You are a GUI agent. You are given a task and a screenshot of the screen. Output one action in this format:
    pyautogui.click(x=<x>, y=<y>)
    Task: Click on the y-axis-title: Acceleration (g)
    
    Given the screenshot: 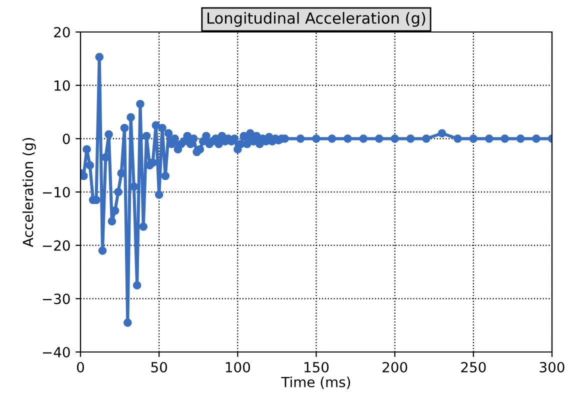 What is the action you would take?
    pyautogui.click(x=29, y=193)
    